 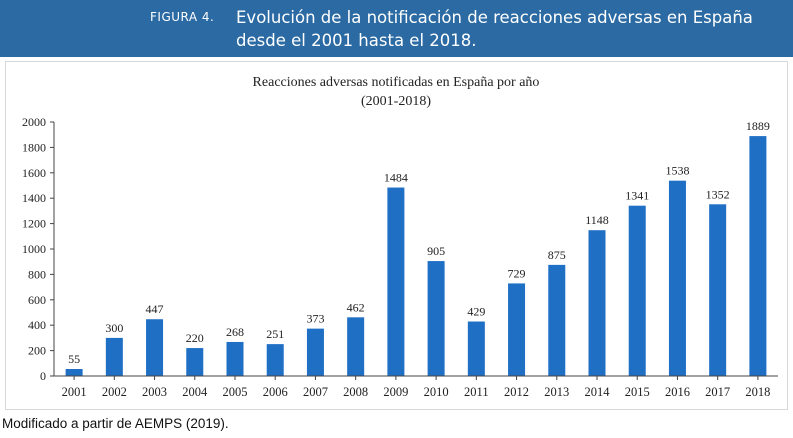 What do you see at coordinates (356, 346) in the screenshot?
I see `bar-2008` at bounding box center [356, 346].